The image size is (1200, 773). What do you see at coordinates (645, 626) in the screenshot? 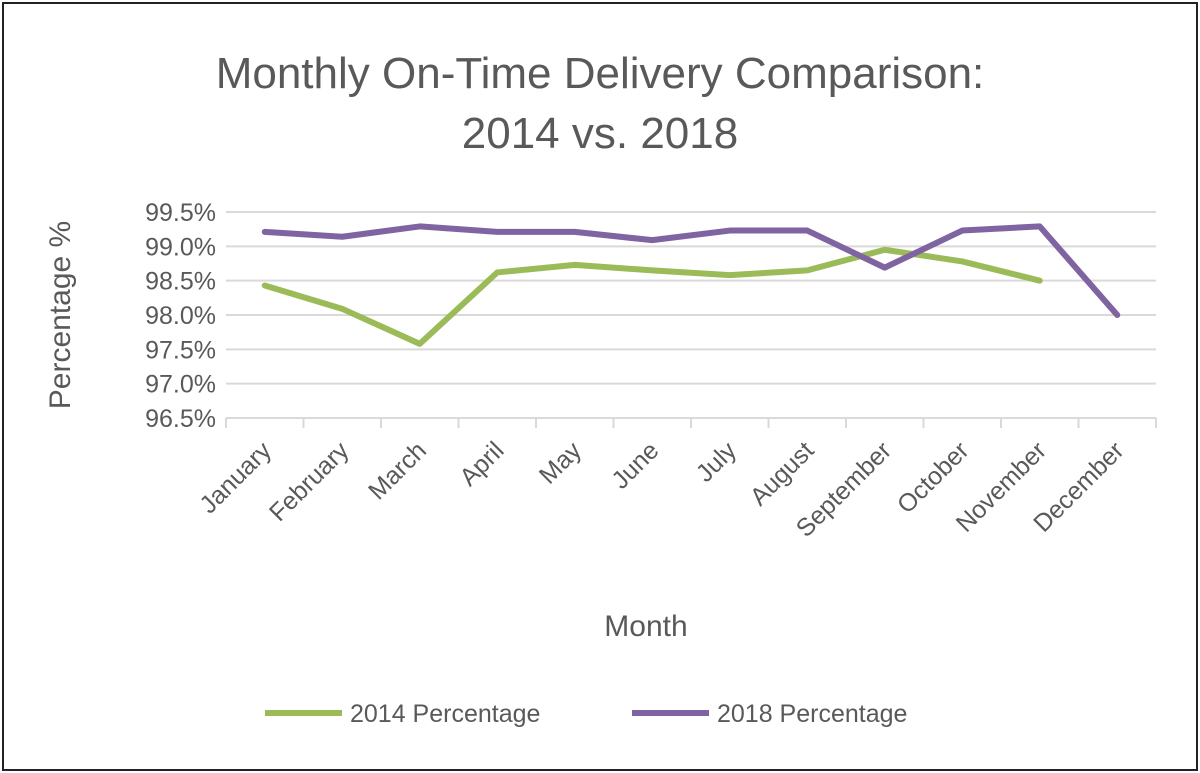
I see `x-axis-label: Month` at bounding box center [645, 626].